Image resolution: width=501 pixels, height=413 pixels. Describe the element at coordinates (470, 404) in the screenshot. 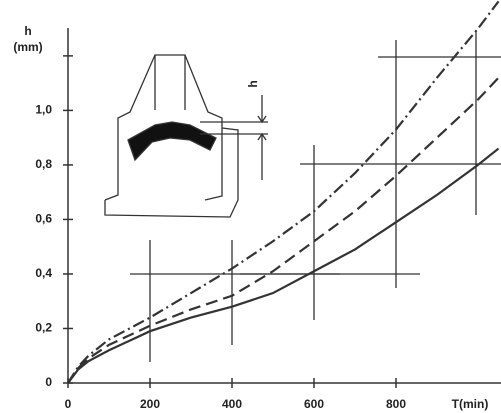

I see `x-axis-label: T(min)` at that location.